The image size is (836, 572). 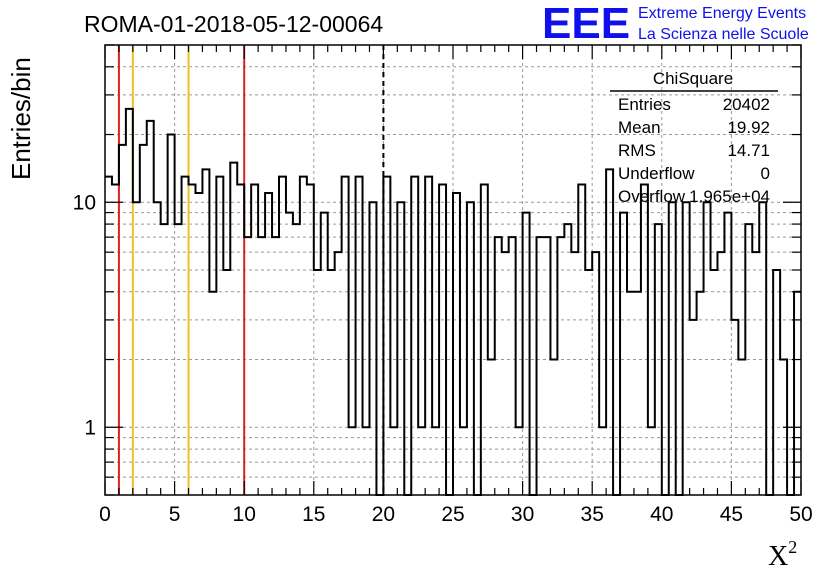 I want to click on stats-value-underflow: 0, so click(x=765, y=173).